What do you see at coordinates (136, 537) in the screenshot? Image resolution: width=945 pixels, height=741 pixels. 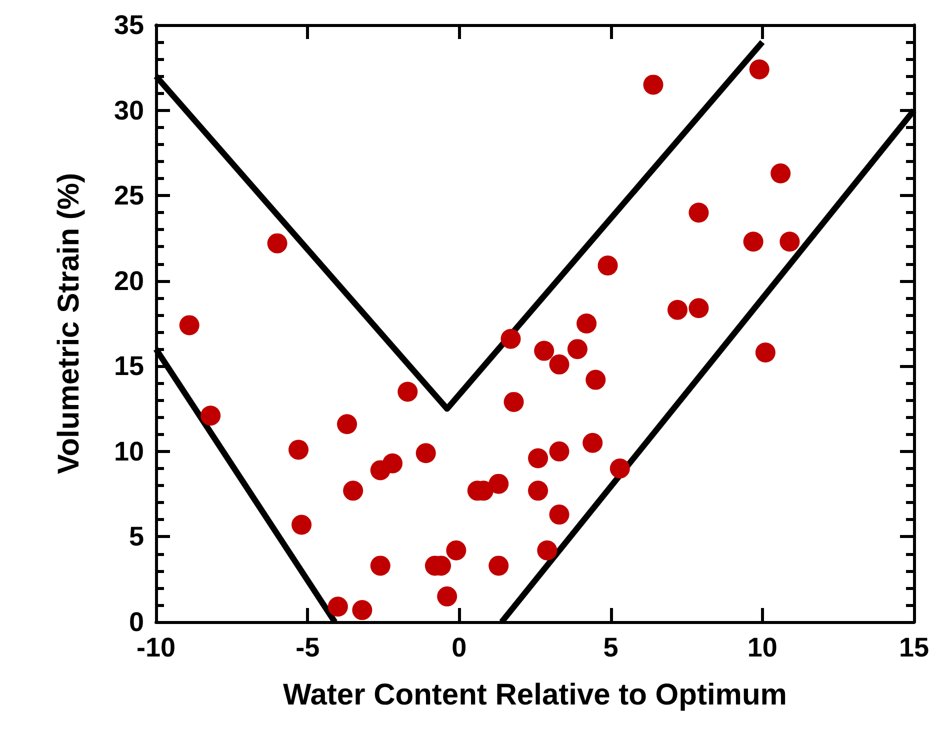 I see `y-tick-label: 5` at bounding box center [136, 537].